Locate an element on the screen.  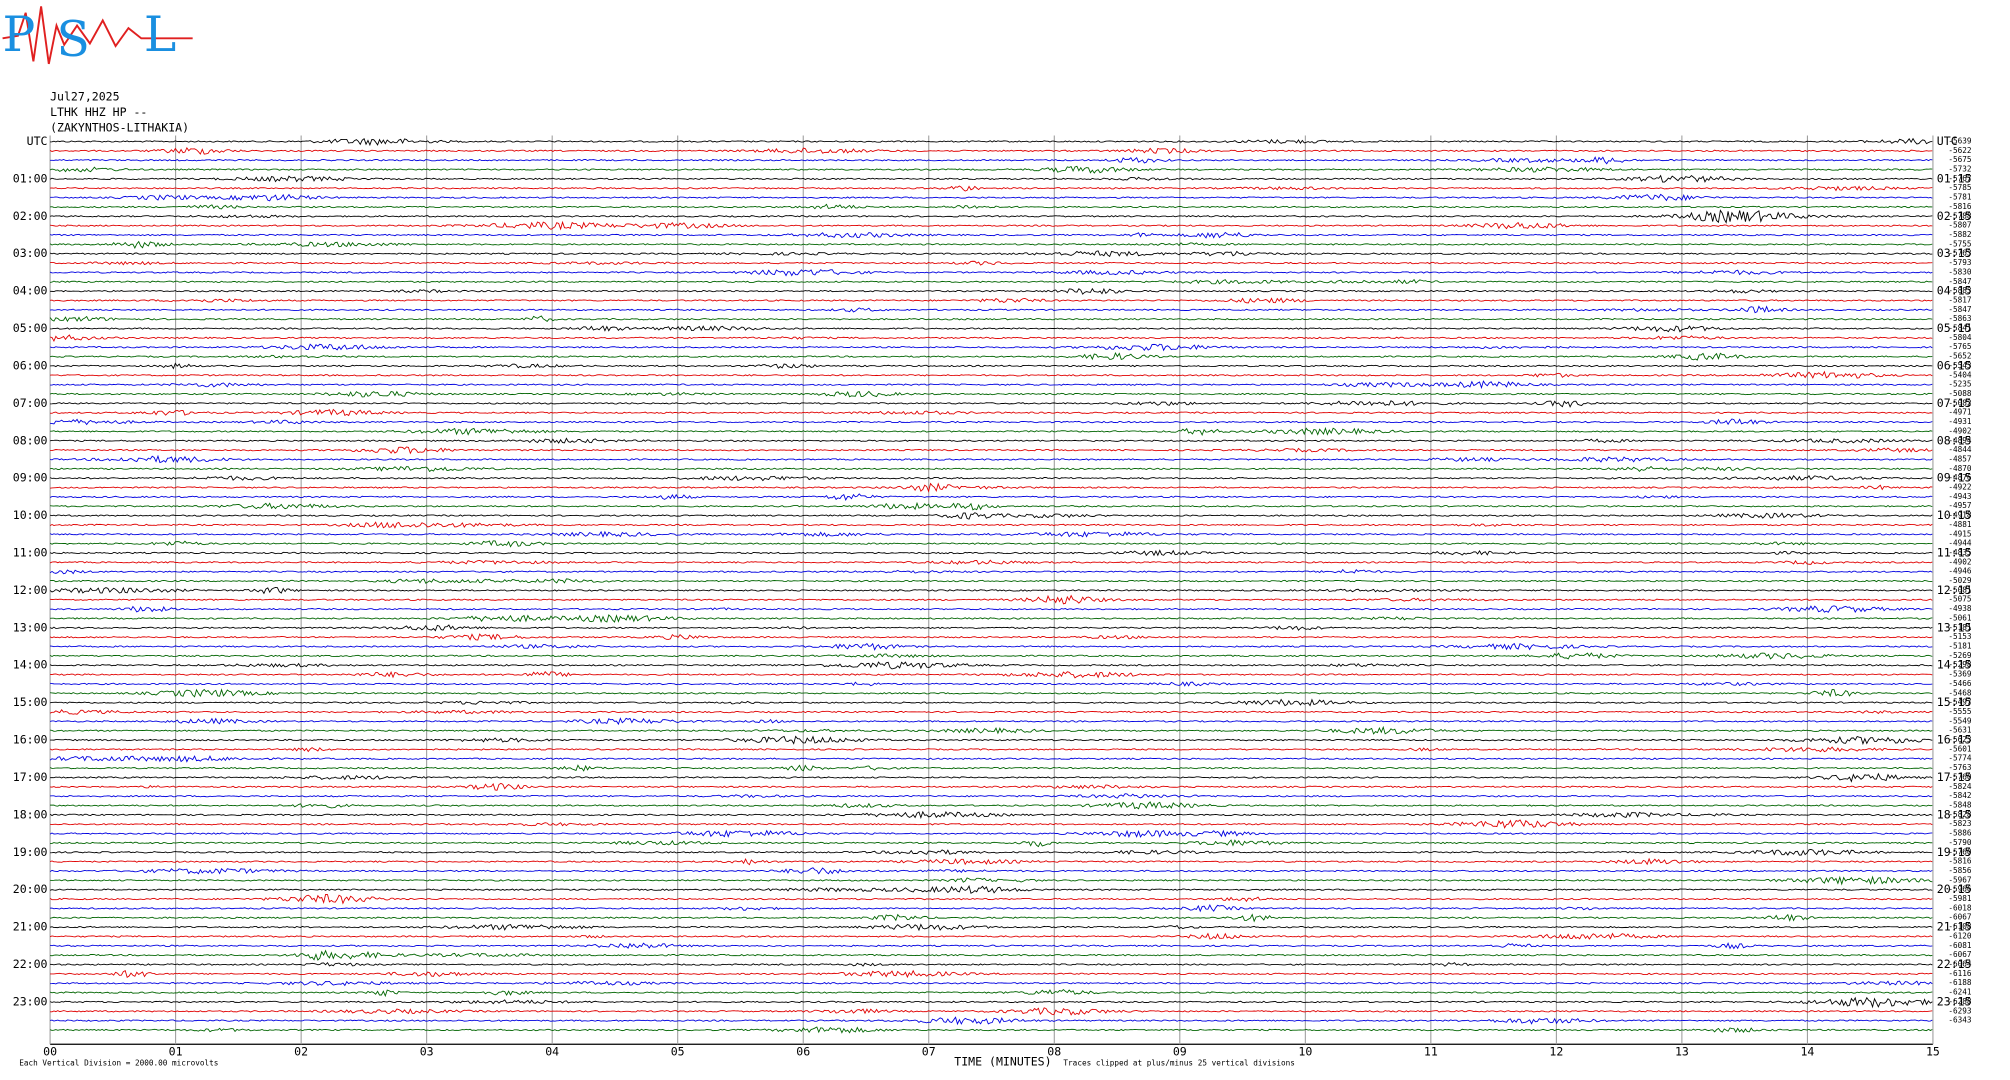
trace-offset: -5842 is located at coordinates (1959, 795).